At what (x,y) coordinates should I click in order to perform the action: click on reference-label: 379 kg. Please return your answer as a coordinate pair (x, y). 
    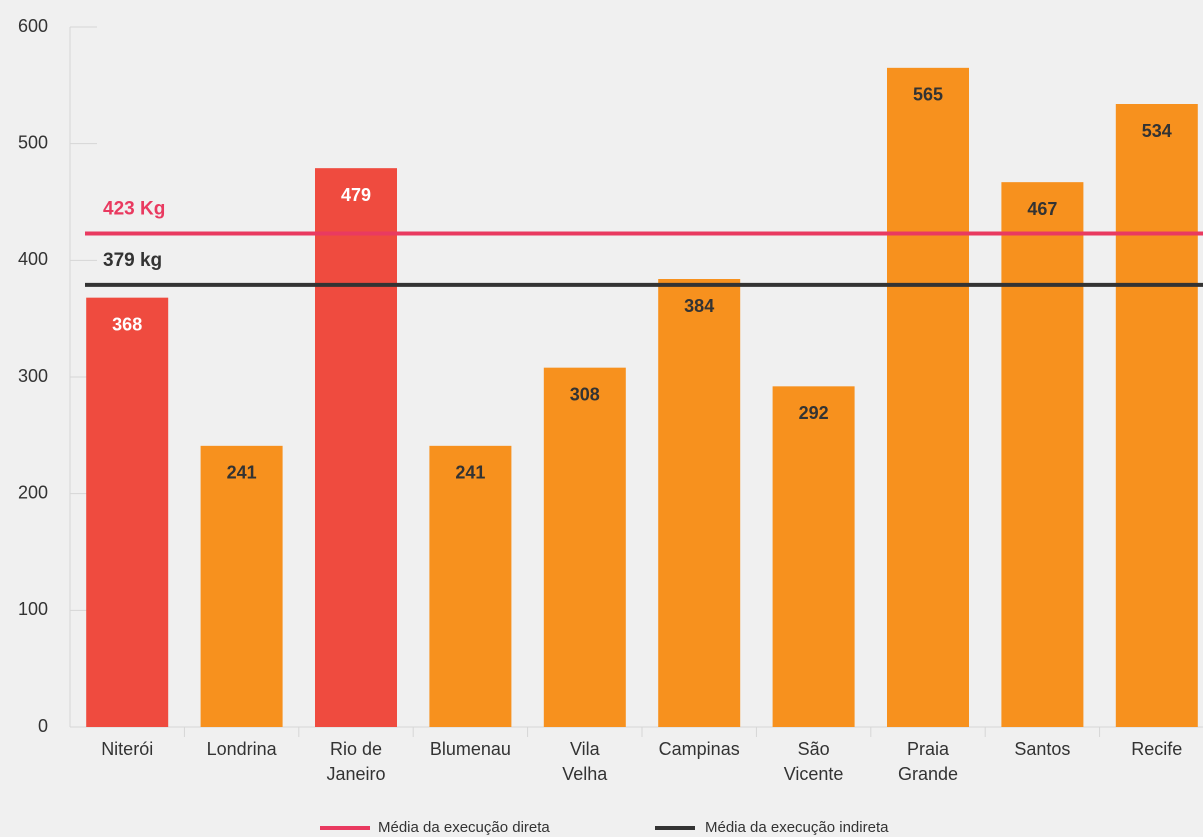
    Looking at the image, I should click on (132, 260).